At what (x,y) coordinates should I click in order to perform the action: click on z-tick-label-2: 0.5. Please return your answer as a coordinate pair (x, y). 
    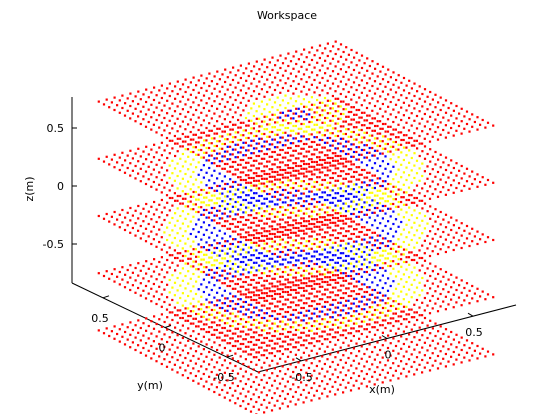
    Looking at the image, I should click on (56, 128).